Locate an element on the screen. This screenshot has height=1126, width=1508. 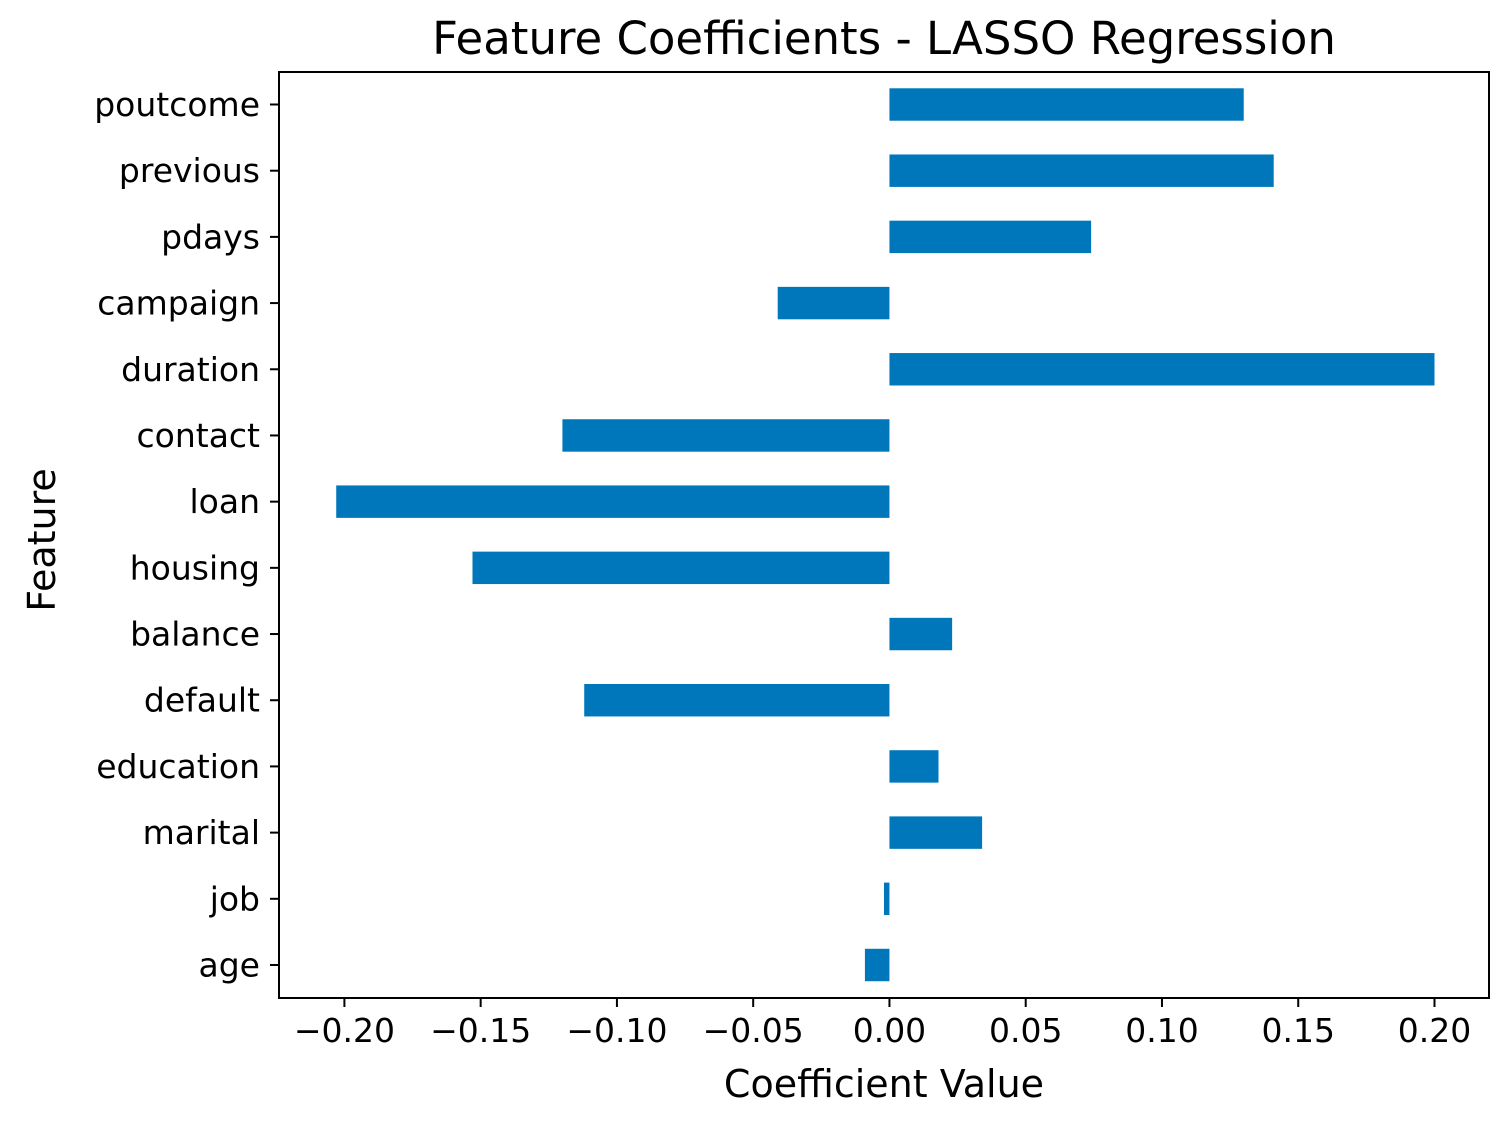
x-tick-label: −0.10 is located at coordinates (616, 1030).